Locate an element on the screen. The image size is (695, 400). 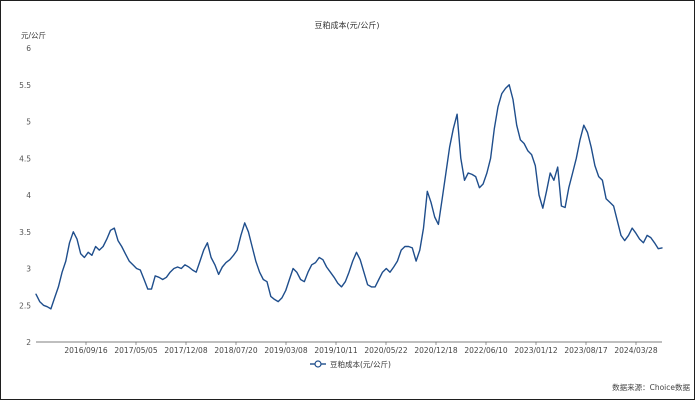
x-tick-label: 2019/03/08 is located at coordinates (285, 350).